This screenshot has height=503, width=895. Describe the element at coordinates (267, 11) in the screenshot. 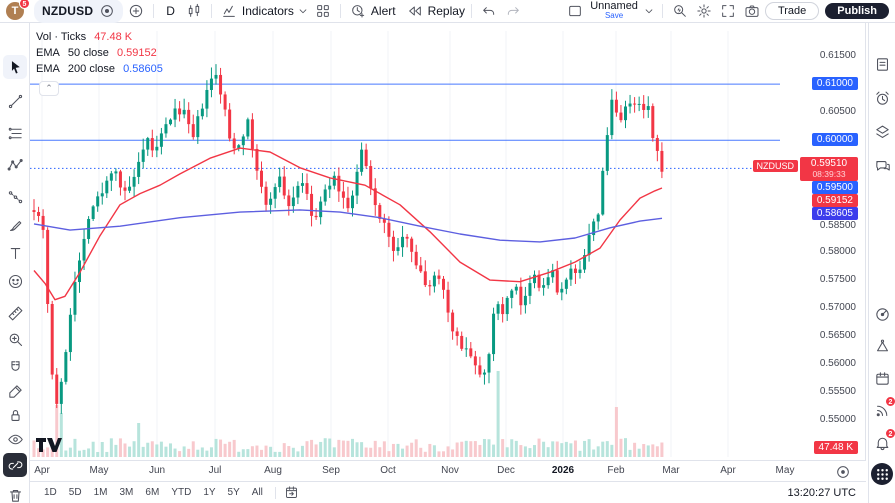

I see `indicators-button: Indicators` at that location.